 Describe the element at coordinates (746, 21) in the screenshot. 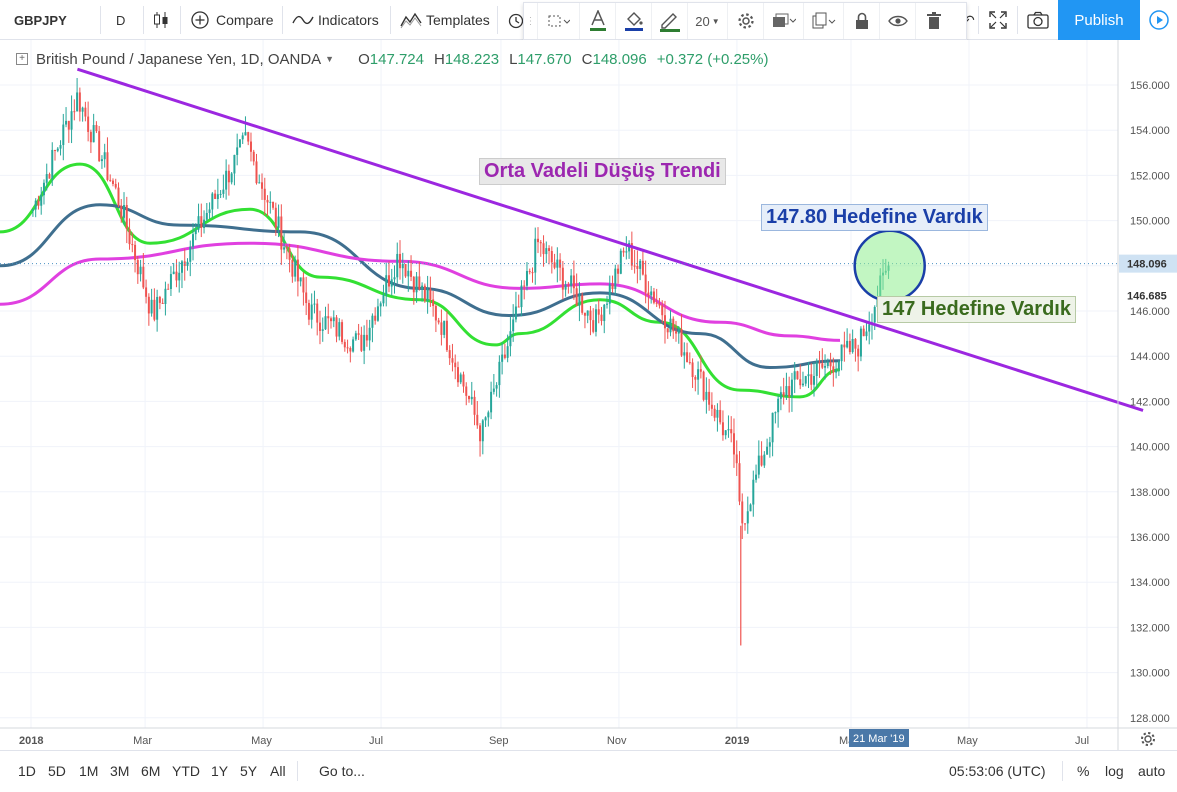

I see `settings-button` at that location.